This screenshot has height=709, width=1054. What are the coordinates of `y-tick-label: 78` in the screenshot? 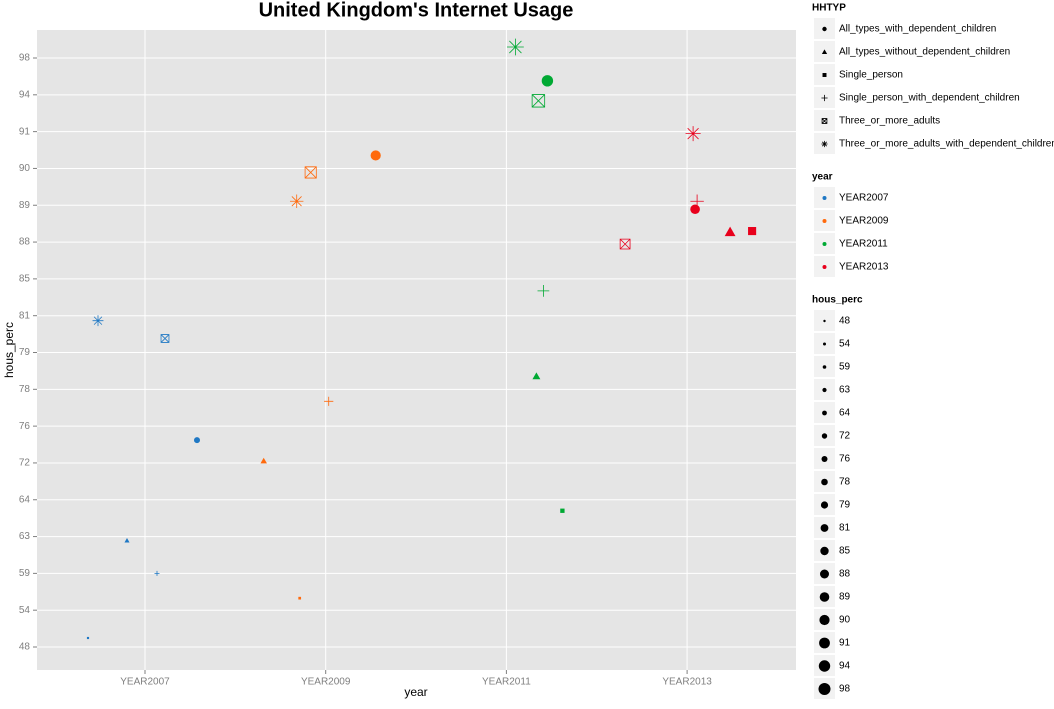 It's located at (25, 389).